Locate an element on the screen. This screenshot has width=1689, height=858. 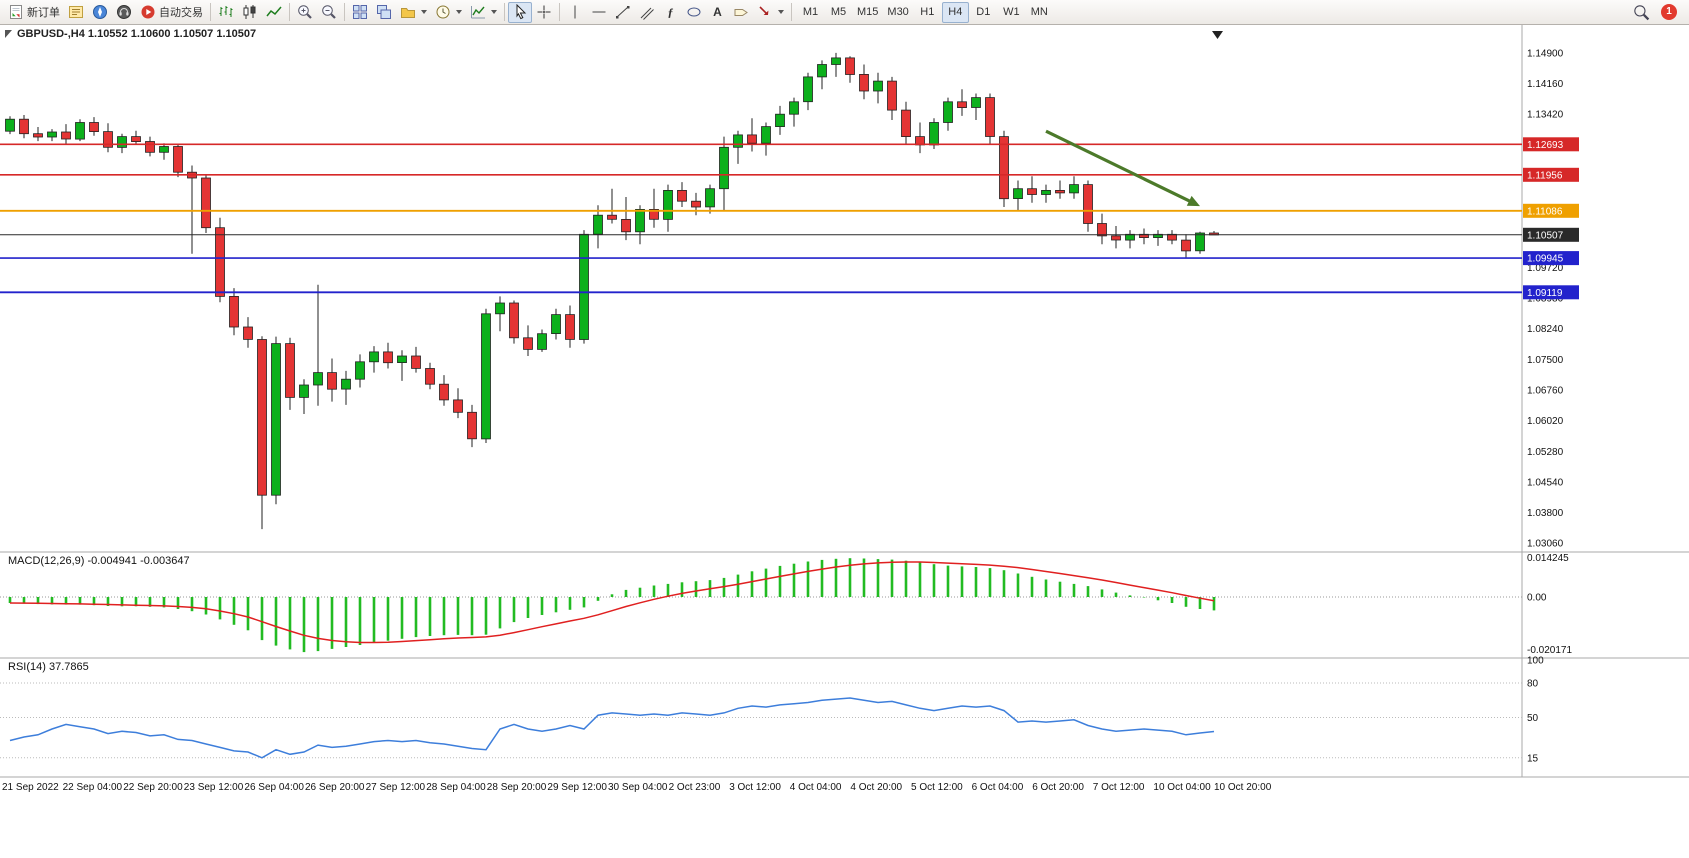
candlestick-chart-button is located at coordinates (250, 12).